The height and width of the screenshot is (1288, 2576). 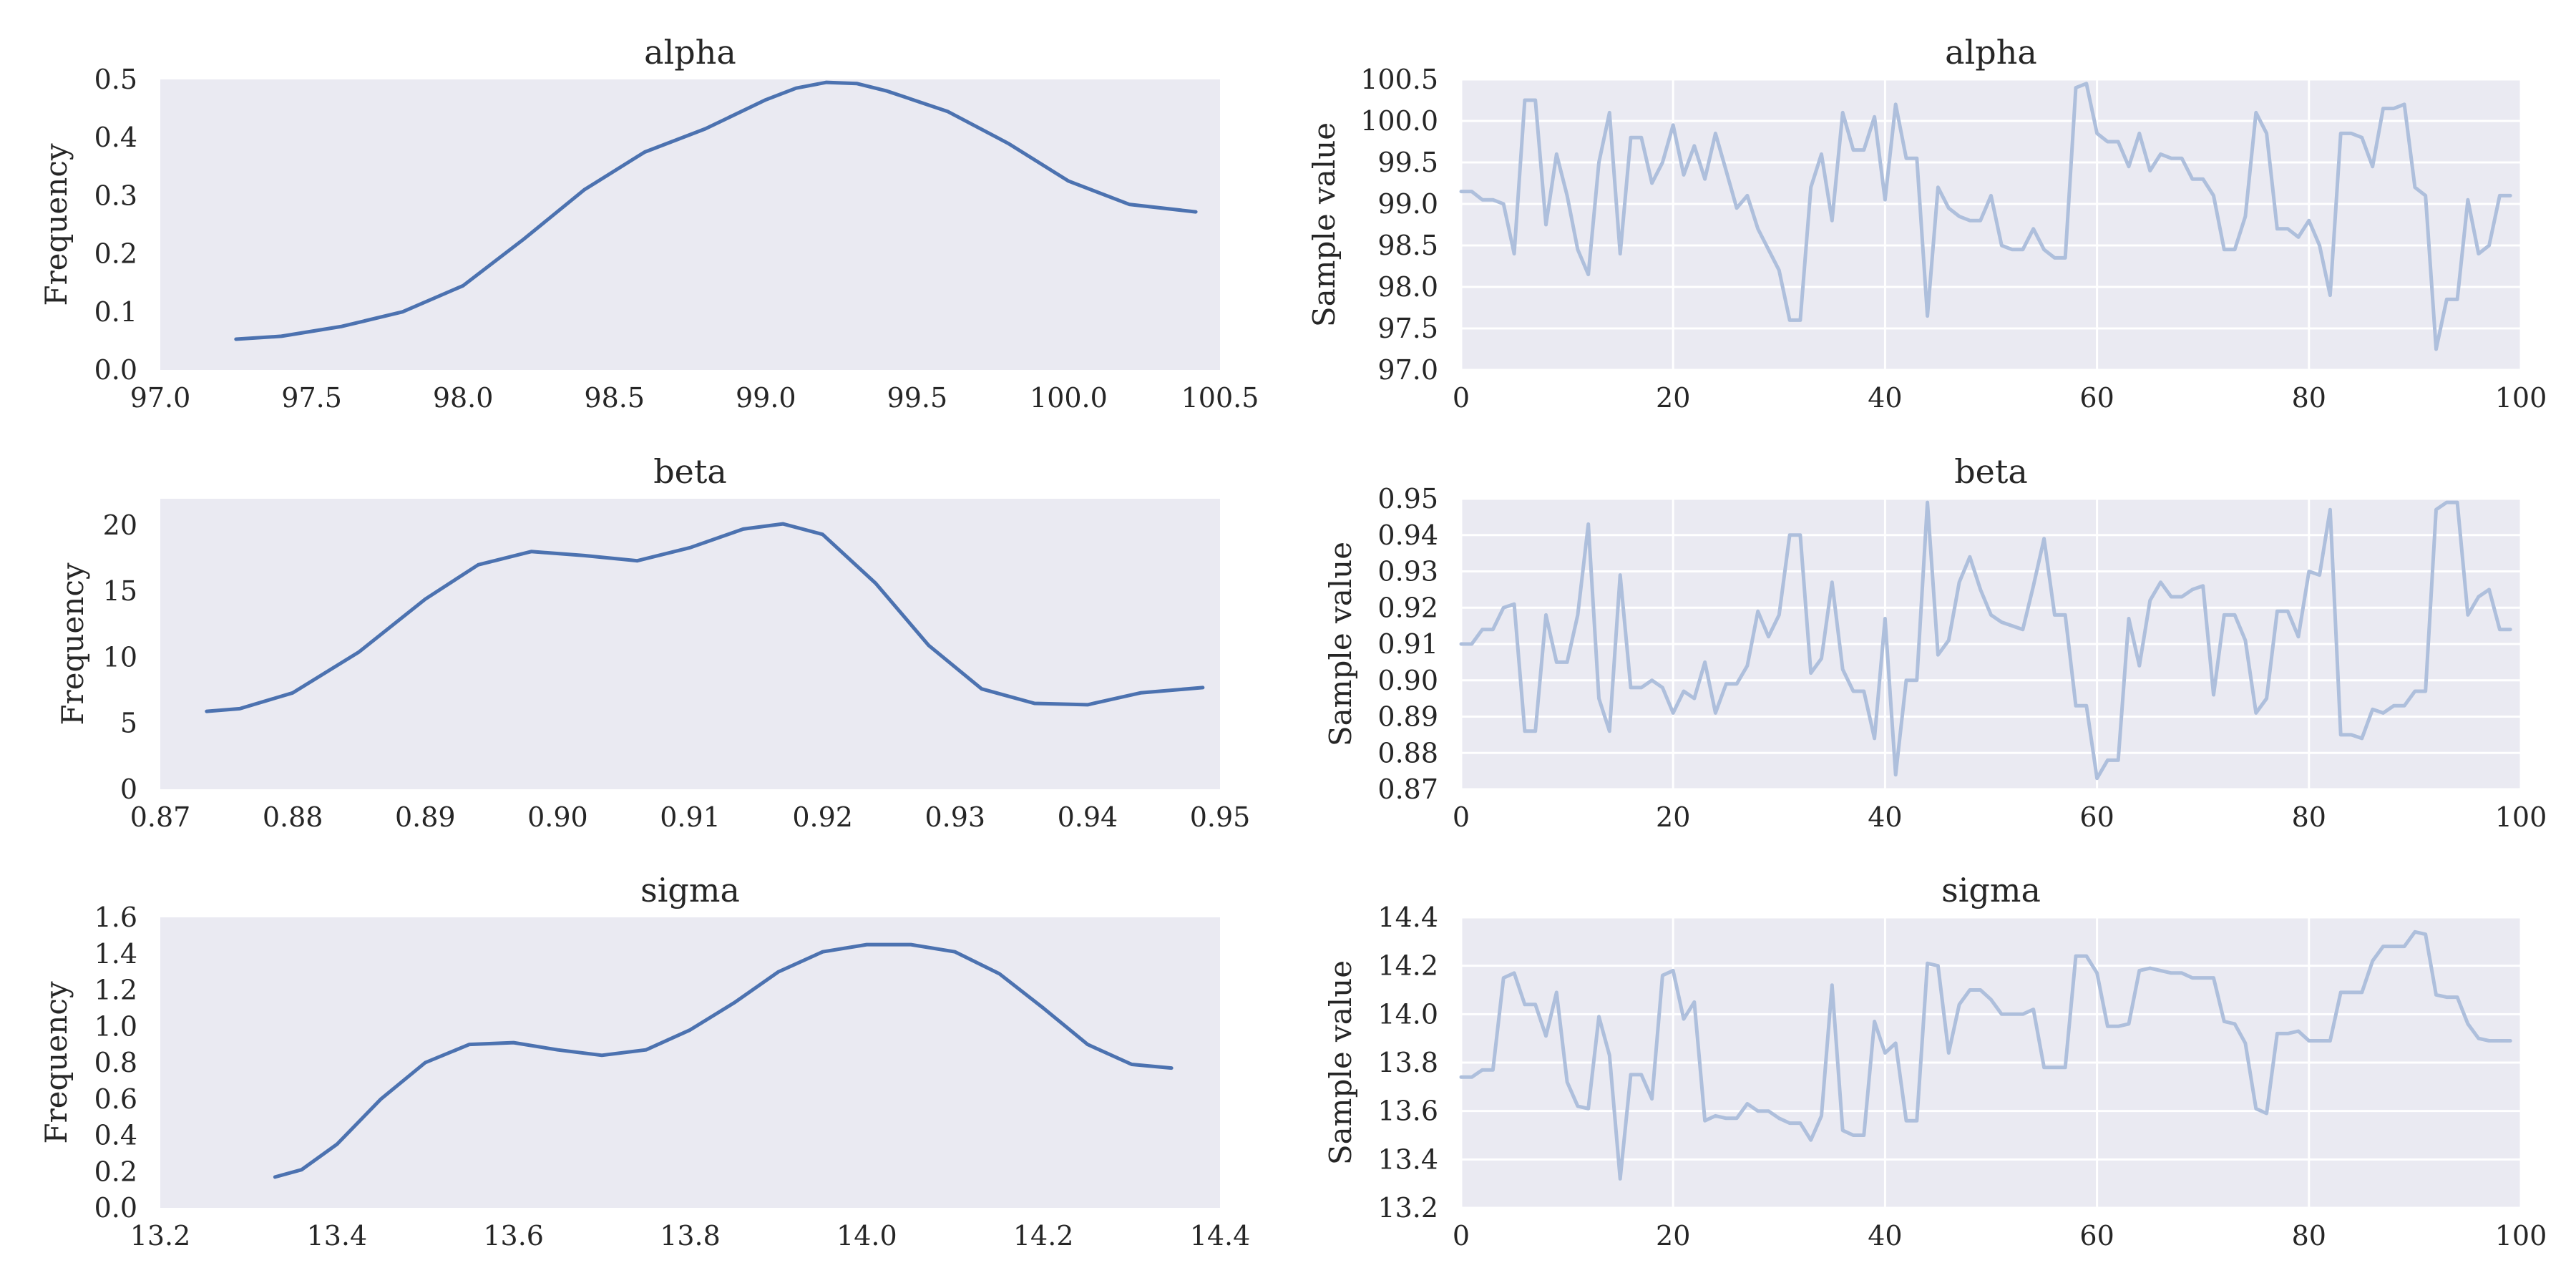 What do you see at coordinates (1088, 817) in the screenshot?
I see `x-tick-label: 0.94` at bounding box center [1088, 817].